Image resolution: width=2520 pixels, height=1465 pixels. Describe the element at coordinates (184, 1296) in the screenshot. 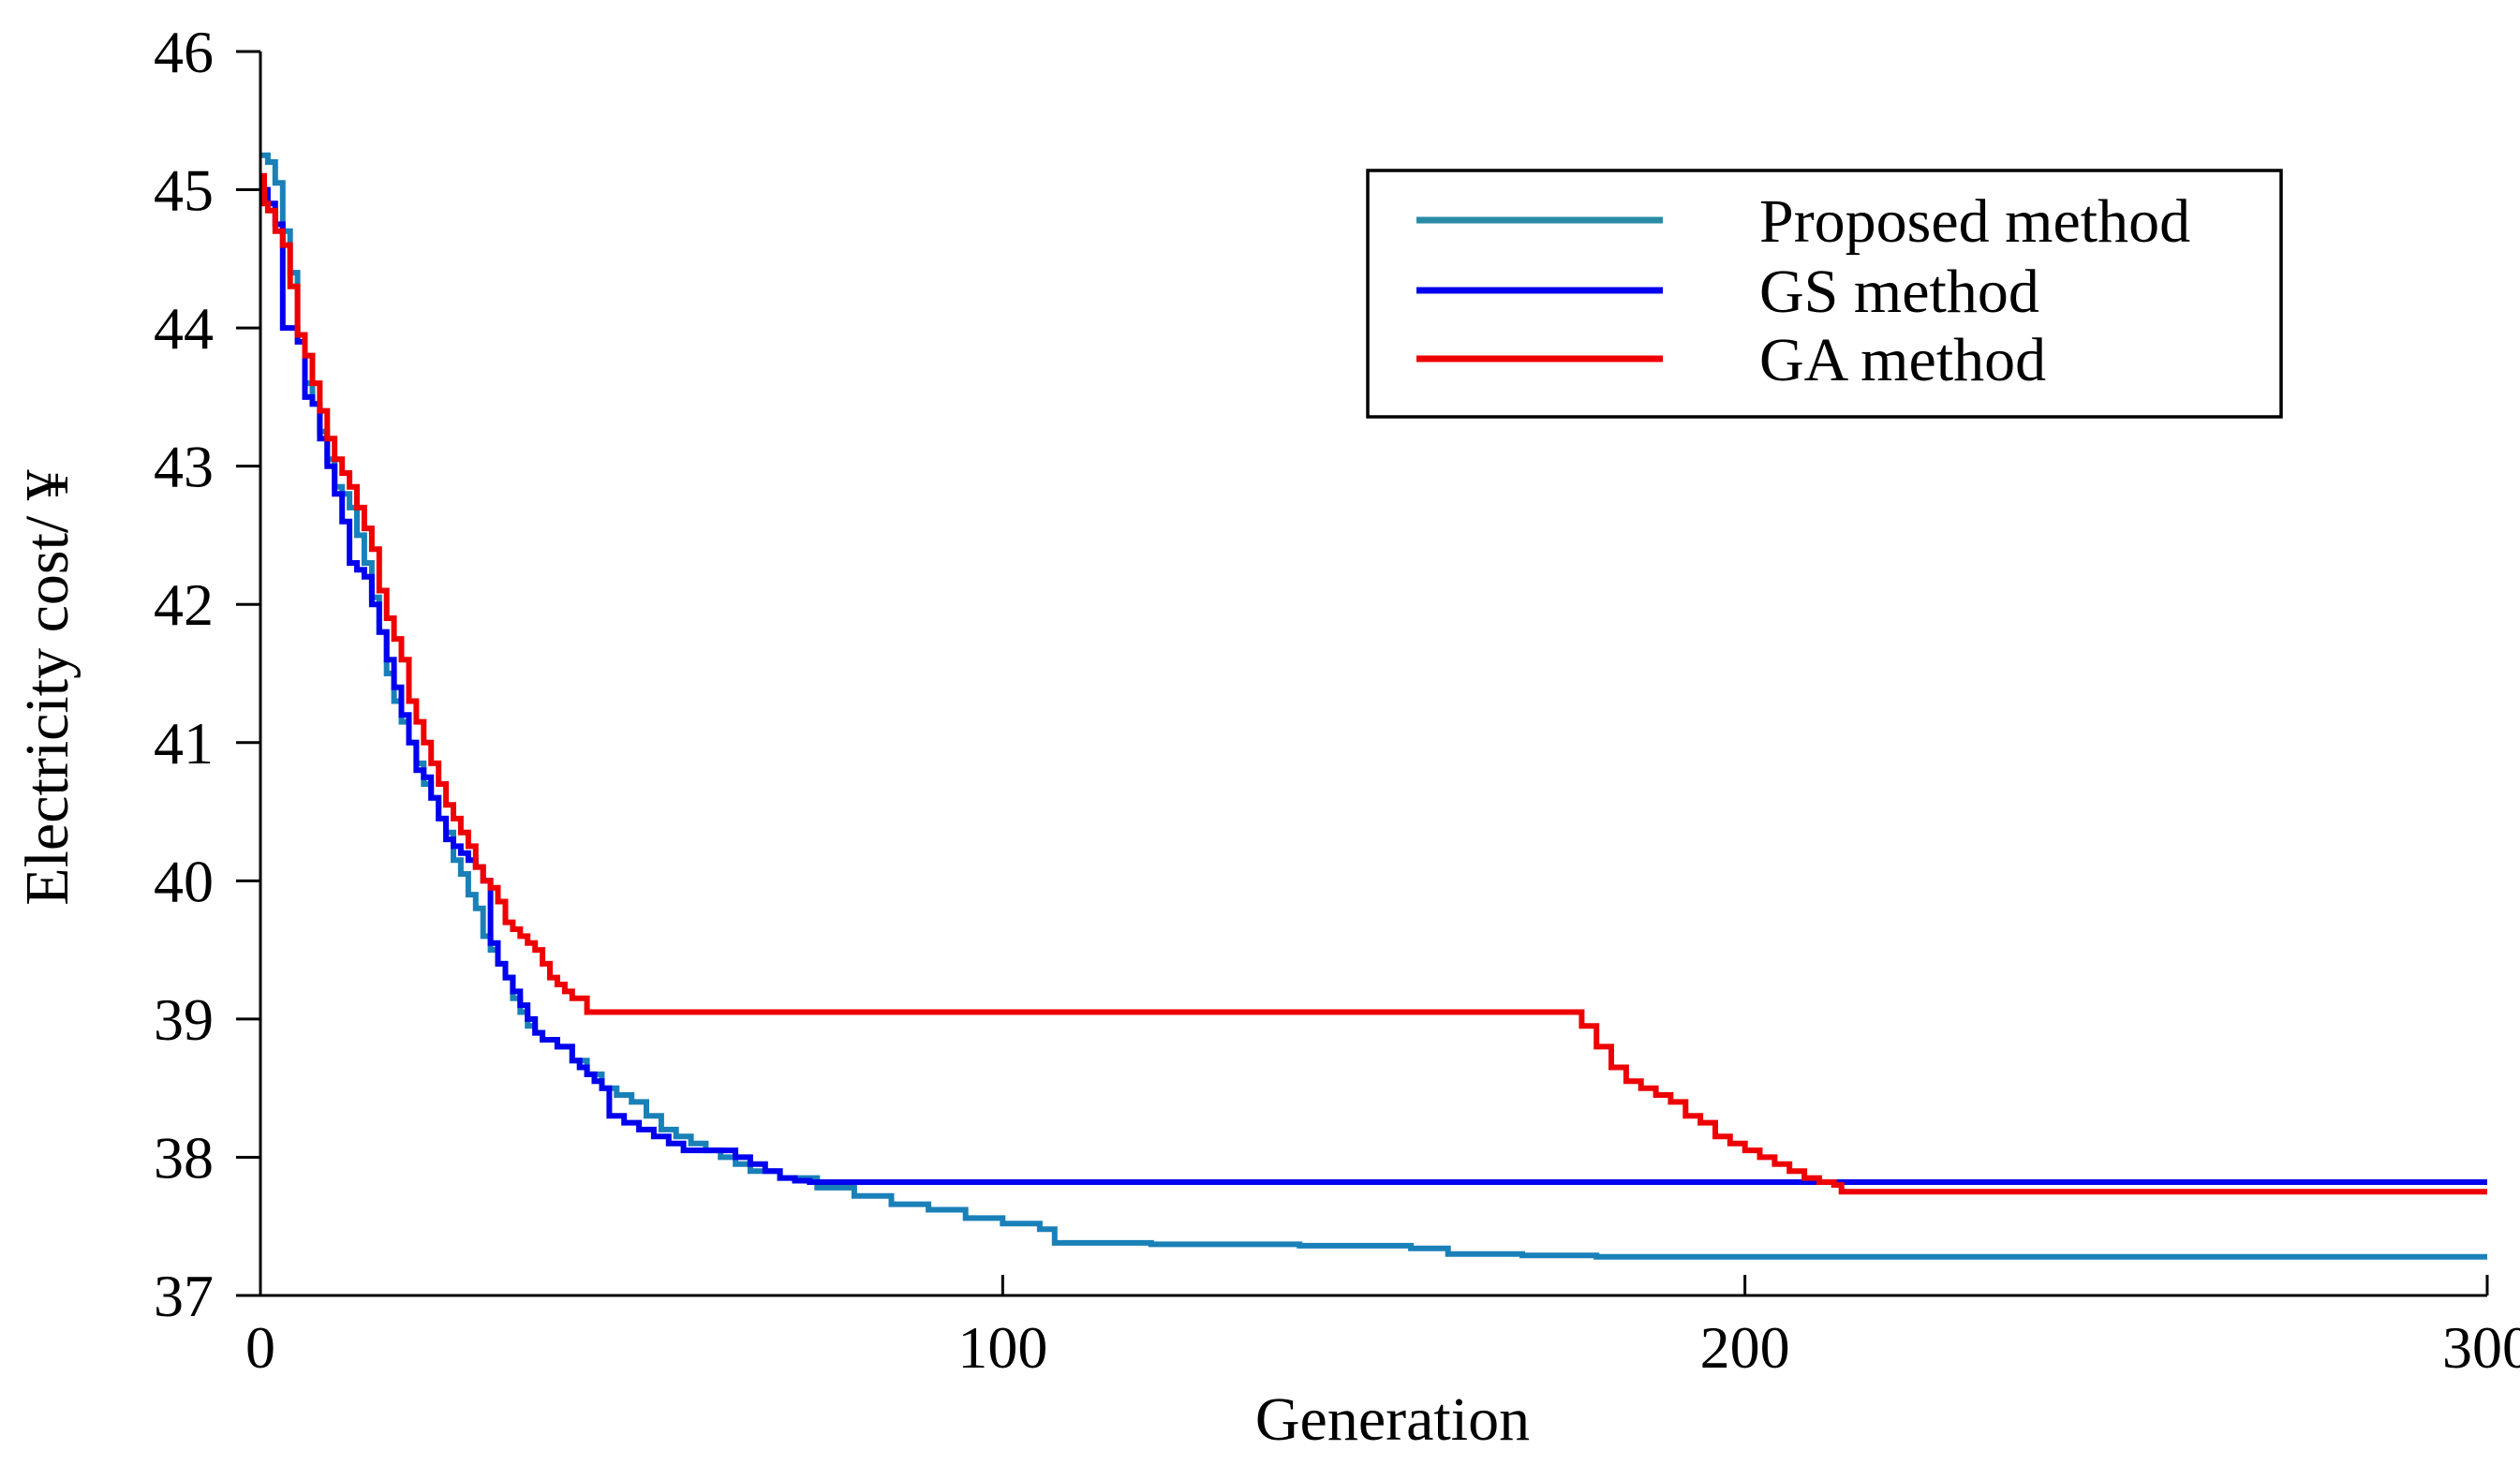

I see `y-tick-label: 37` at that location.